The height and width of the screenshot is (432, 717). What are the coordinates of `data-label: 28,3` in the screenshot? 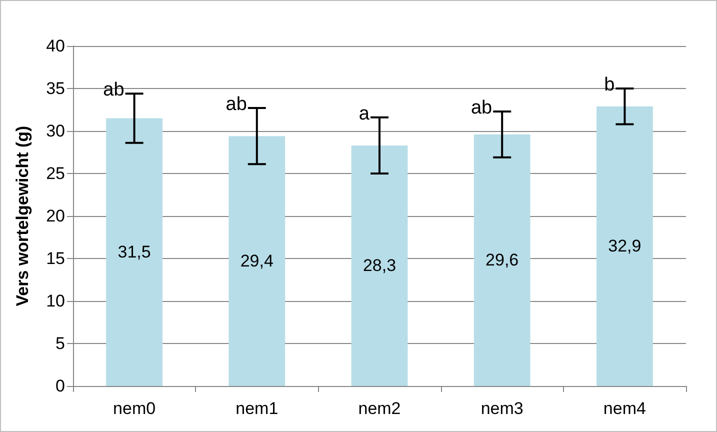 It's located at (379, 266).